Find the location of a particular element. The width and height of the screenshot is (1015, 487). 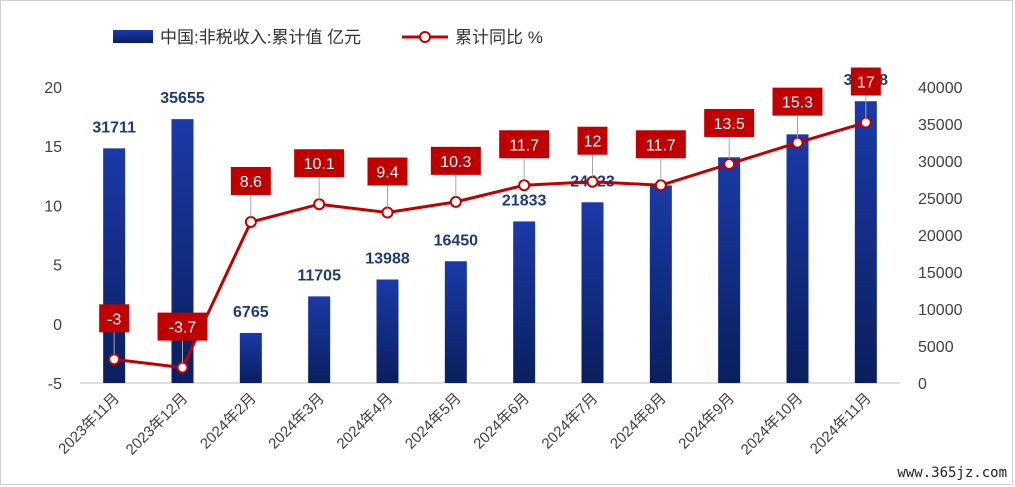

line-data-label: 10.3 is located at coordinates (455, 162).